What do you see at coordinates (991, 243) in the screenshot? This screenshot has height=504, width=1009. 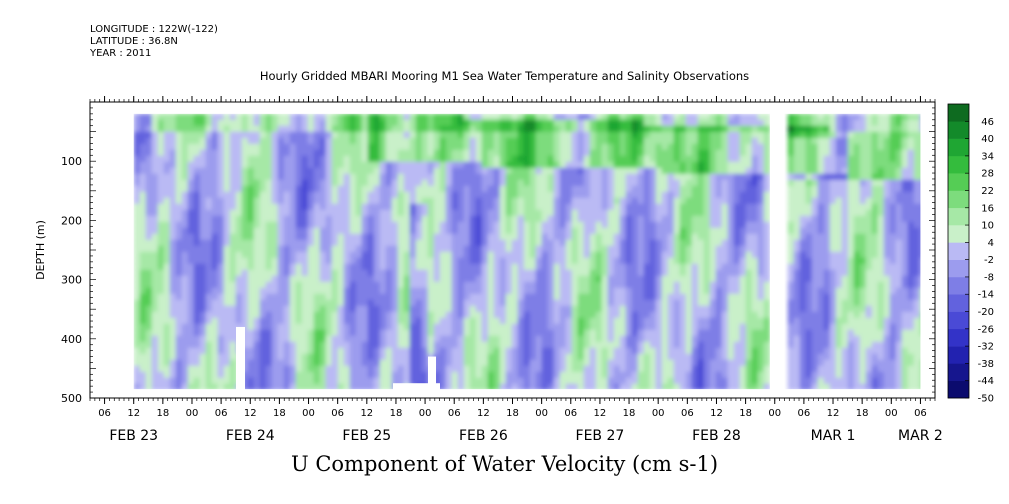 I see `colorbar-label: 4` at bounding box center [991, 243].